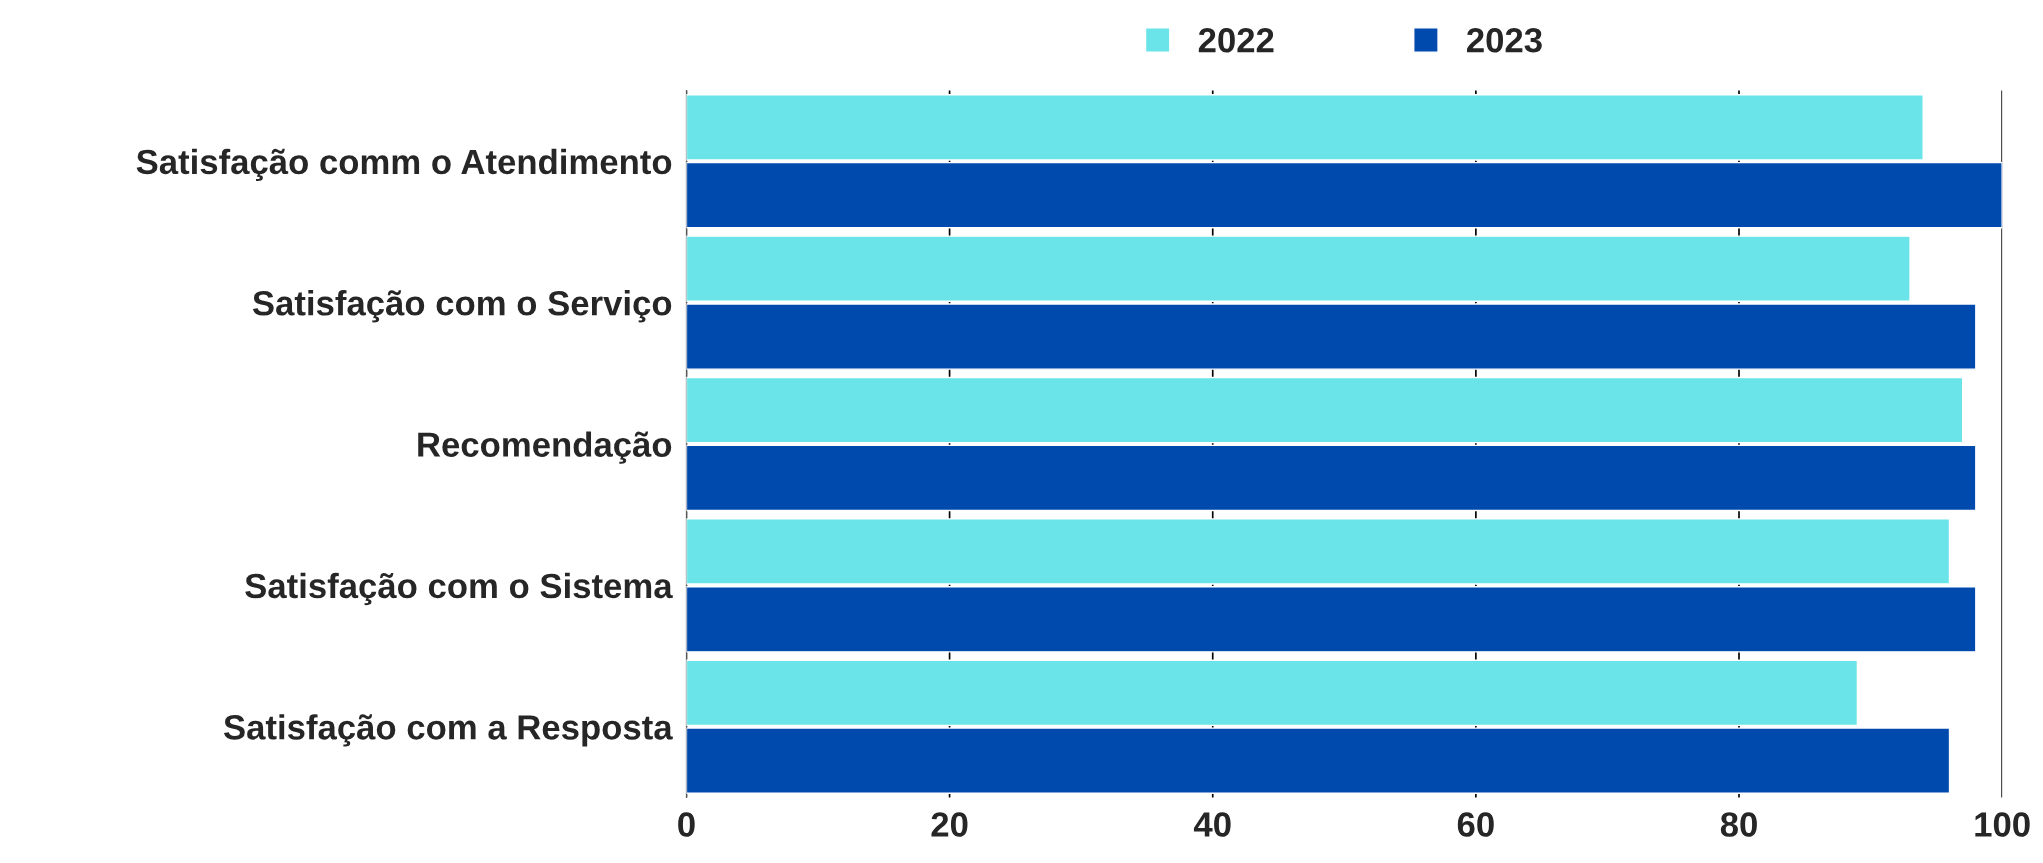  I want to click on x-tick-label: 80, so click(1738, 824).